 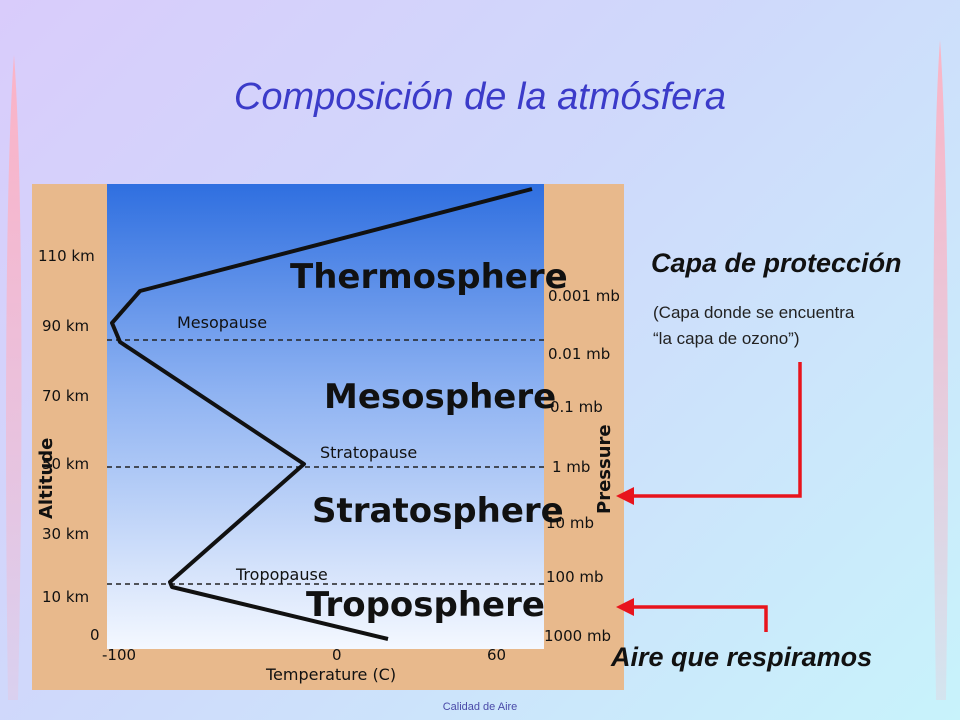 What do you see at coordinates (726, 338) in the screenshot?
I see `protection-note-line: “la capa de ozono”)` at bounding box center [726, 338].